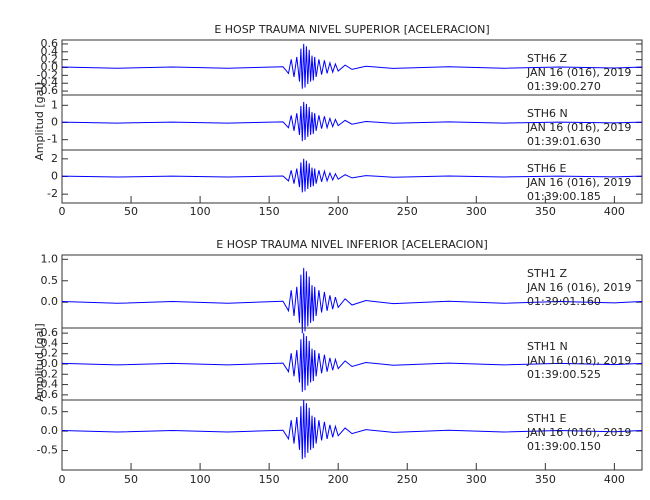 This screenshot has height=500, width=650. What do you see at coordinates (564, 301) in the screenshot?
I see `time-label: 01:39:01.160` at bounding box center [564, 301].